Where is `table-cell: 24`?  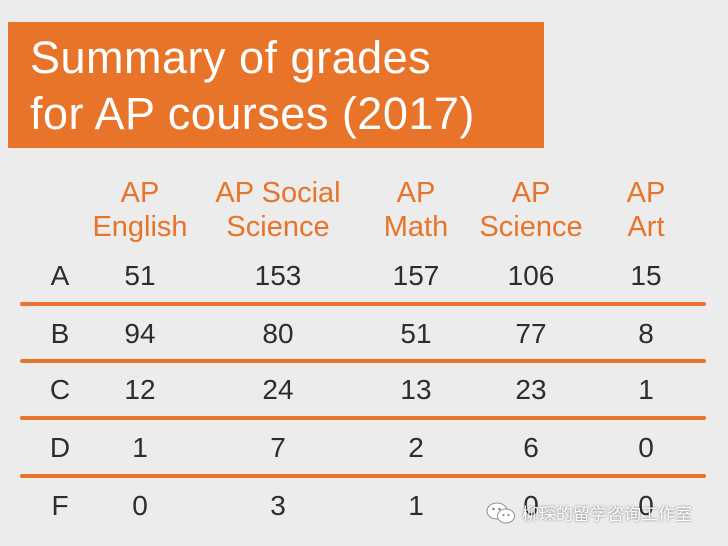 table-cell: 24 is located at coordinates (278, 389).